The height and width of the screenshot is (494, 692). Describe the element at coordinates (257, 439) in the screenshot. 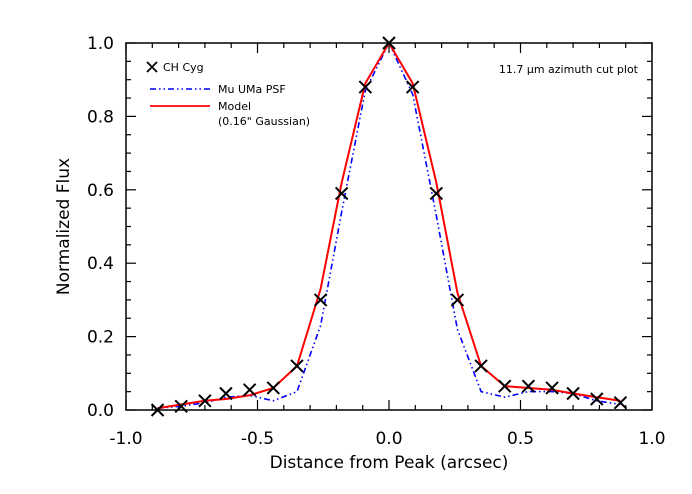

I see `x-tick-label: -0.5` at that location.